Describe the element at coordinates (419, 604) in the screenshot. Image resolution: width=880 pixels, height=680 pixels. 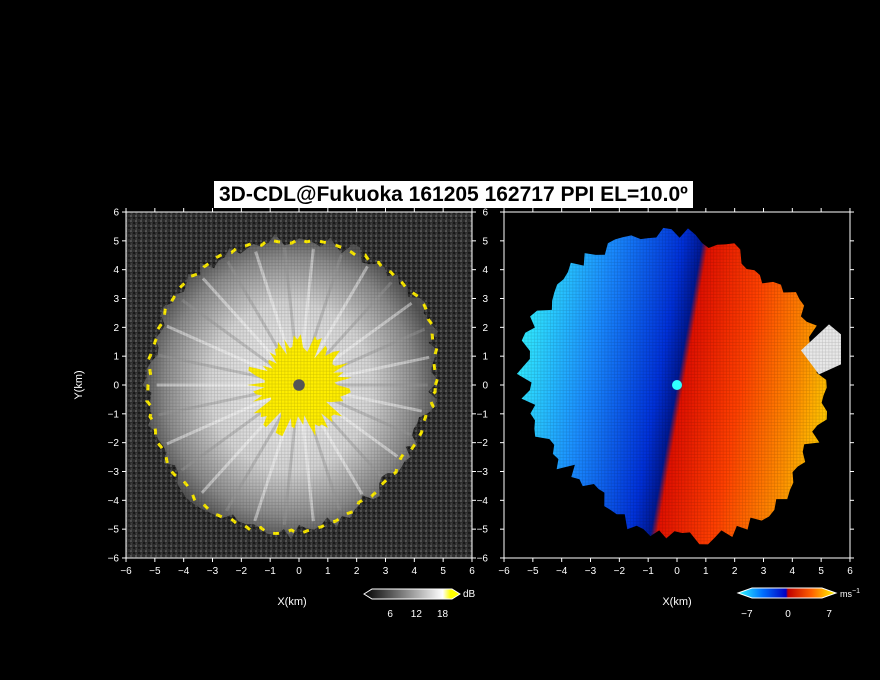
I see `reflectivity-colorbar: 6 12 18 dB` at that location.